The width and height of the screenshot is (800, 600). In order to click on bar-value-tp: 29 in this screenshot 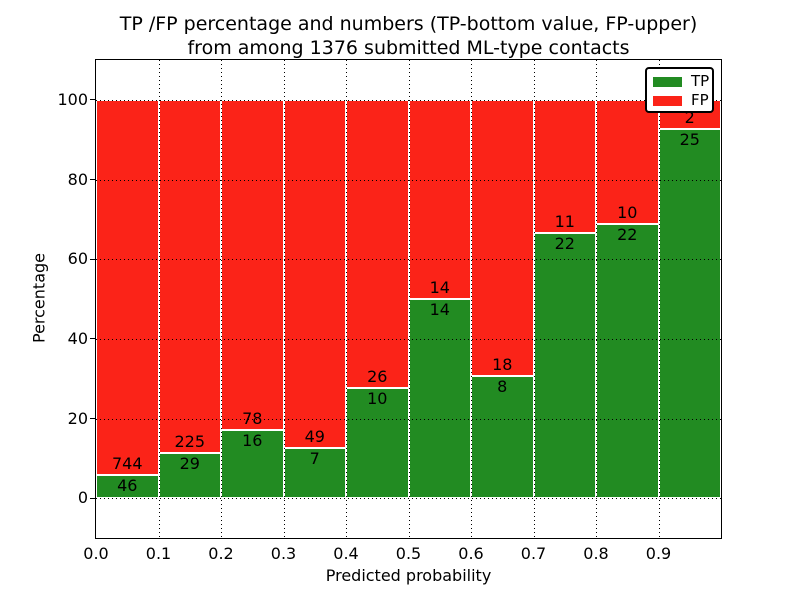, I will do `click(189, 463)`.